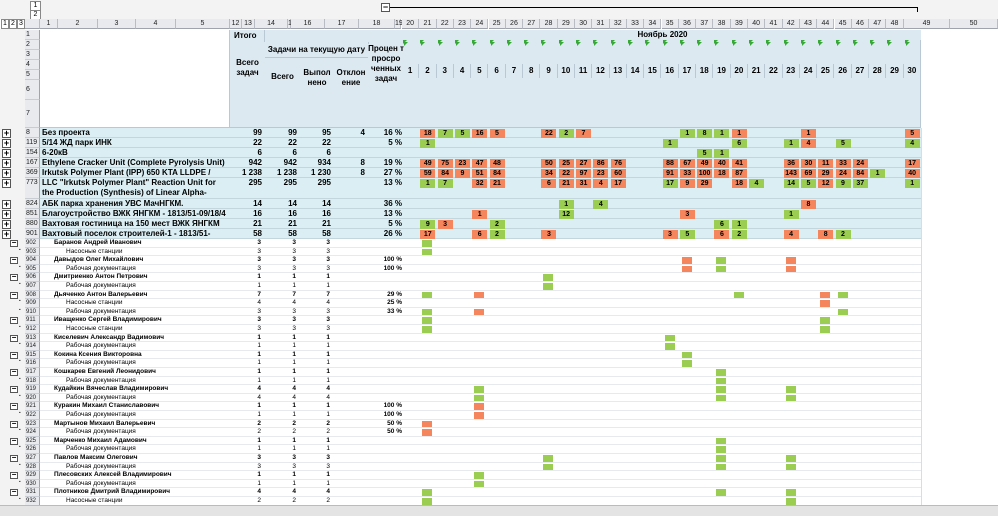 The height and width of the screenshot is (516, 998). I want to click on row-header: 916, so click(32, 363).